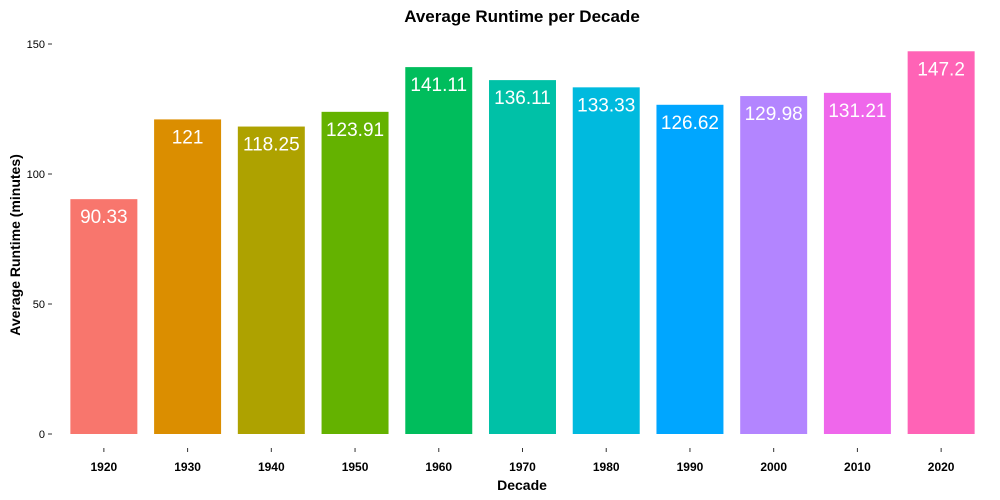  Describe the element at coordinates (941, 69) in the screenshot. I see `bar-value-label: 147.2` at that location.